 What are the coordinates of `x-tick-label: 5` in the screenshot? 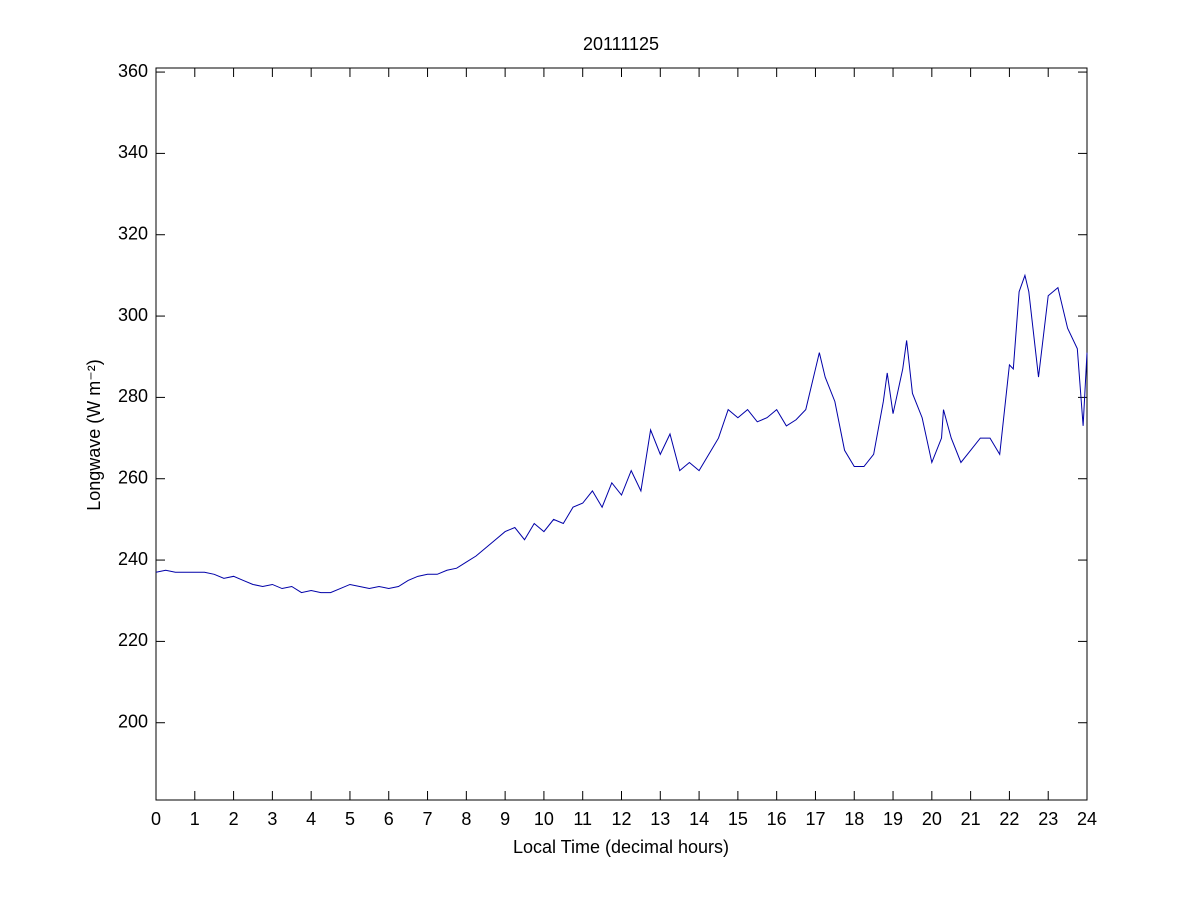 It's located at (350, 819).